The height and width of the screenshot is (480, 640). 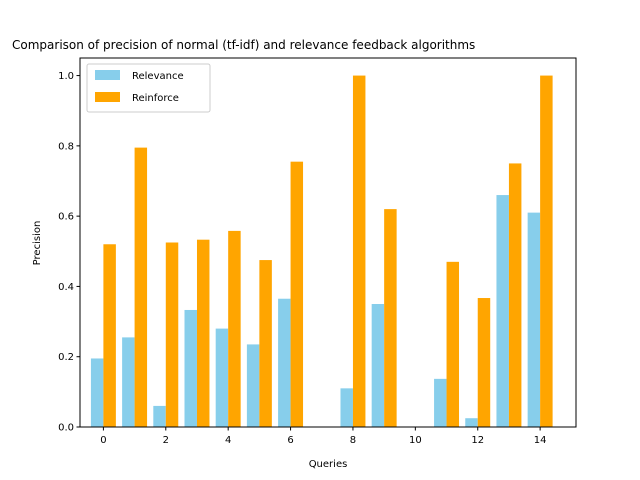 What do you see at coordinates (66, 217) in the screenshot?
I see `y-tick-label: 0.6` at bounding box center [66, 217].